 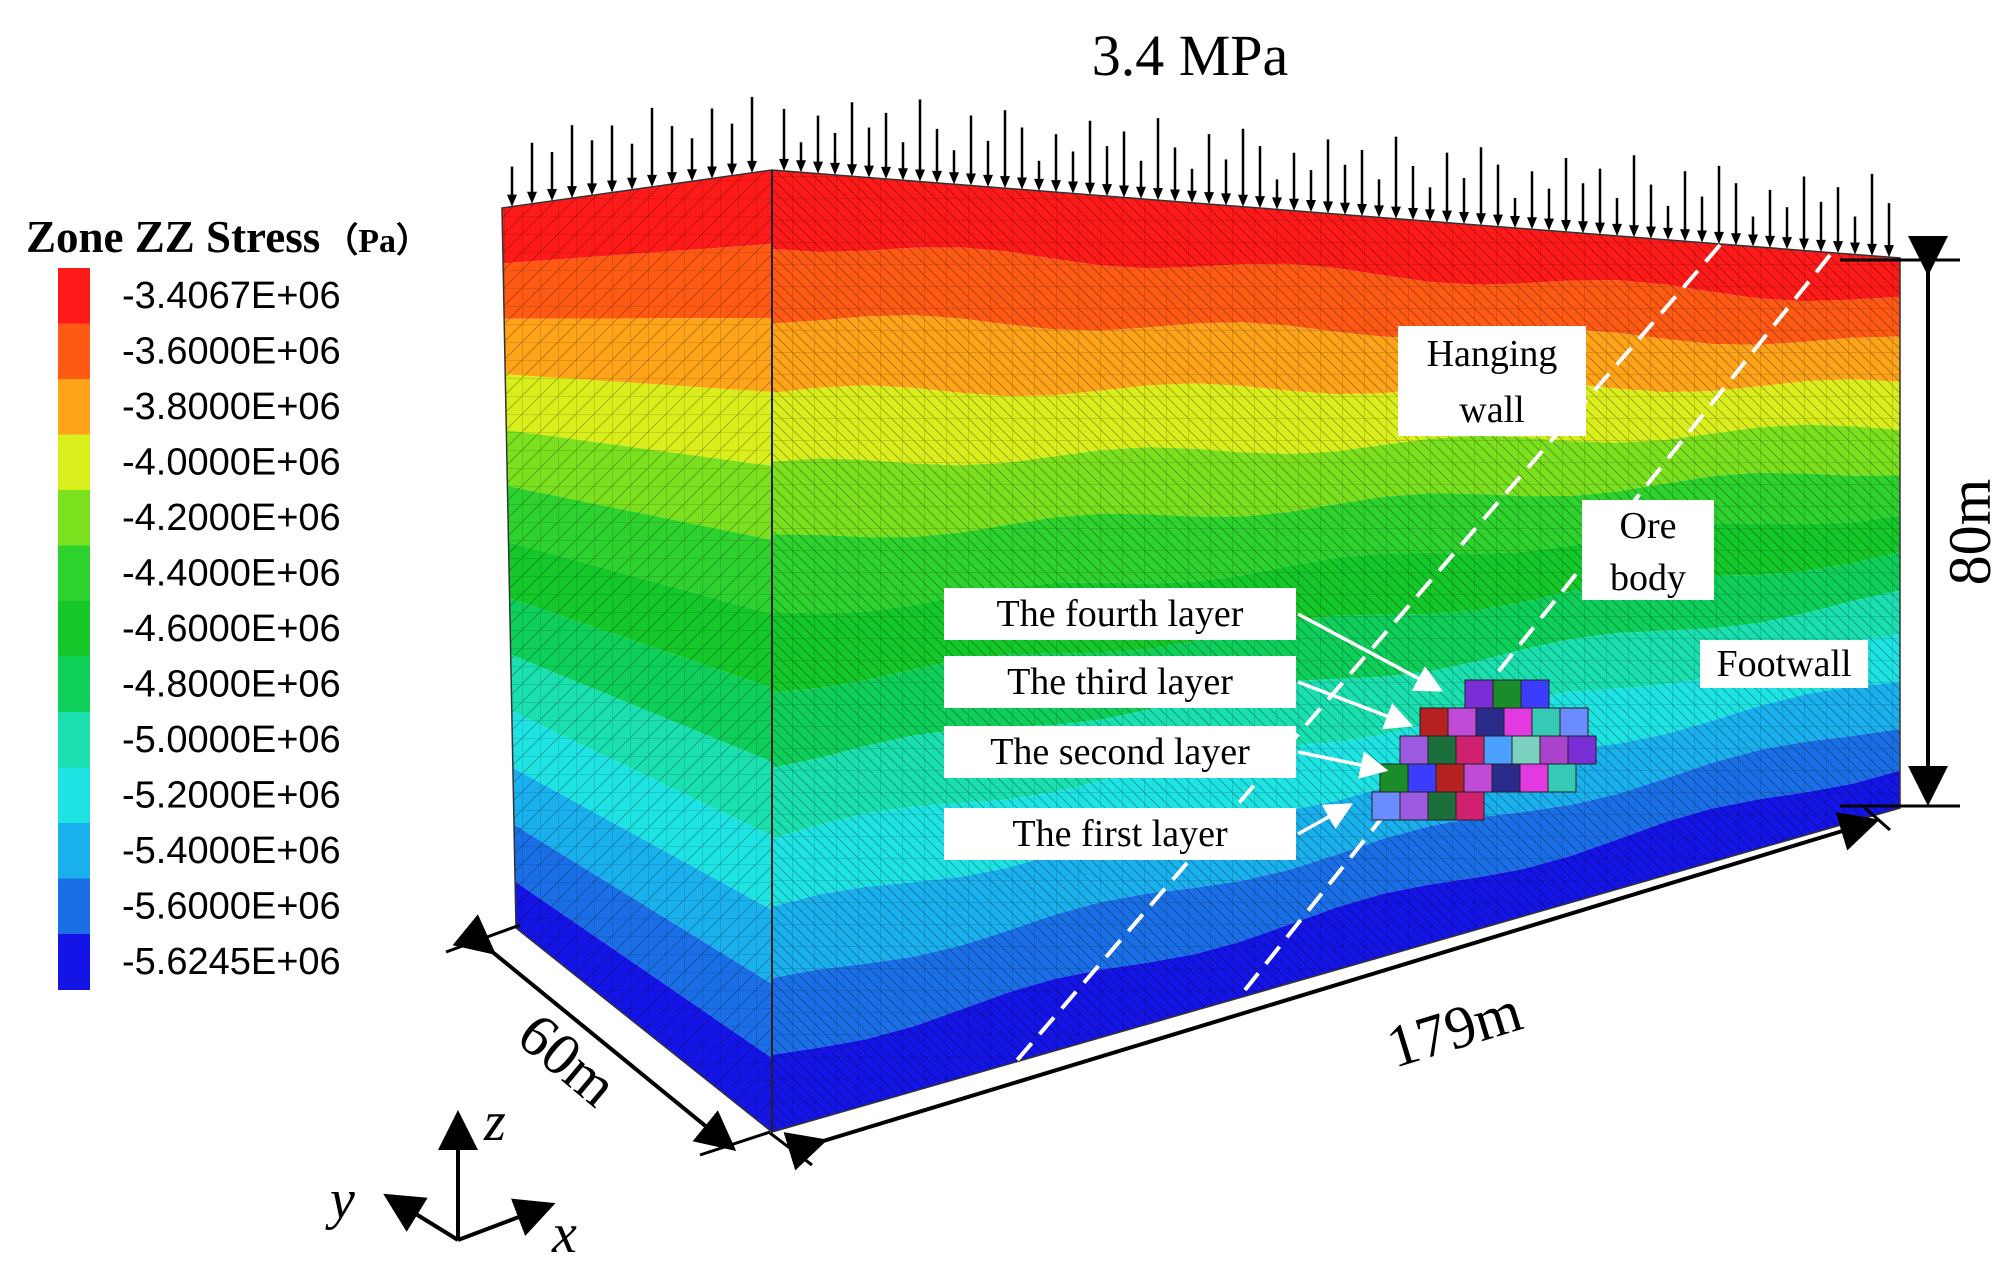 I want to click on legend-unit: （Pa）, so click(x=377, y=240).